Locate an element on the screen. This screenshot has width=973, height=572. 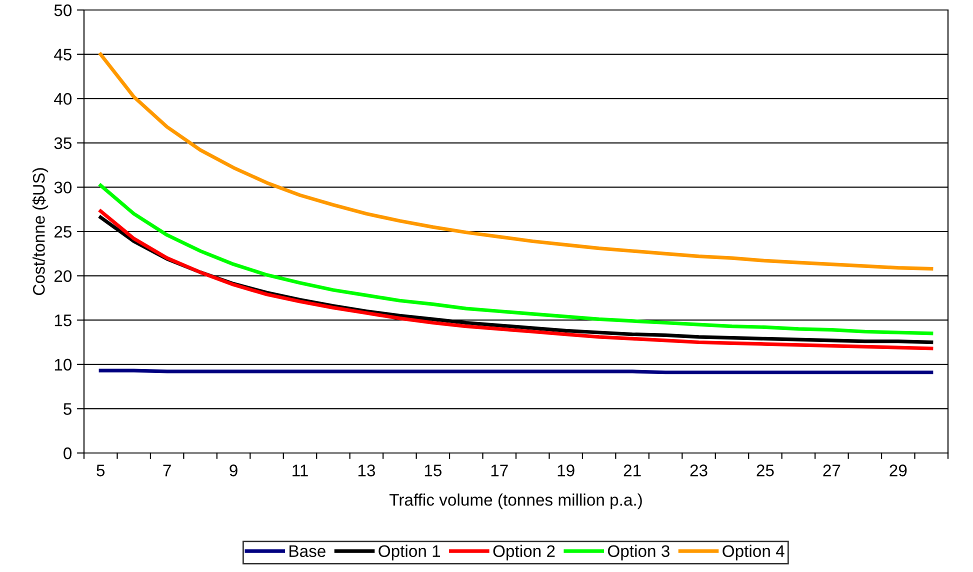
x-tick-label: 7 is located at coordinates (167, 470).